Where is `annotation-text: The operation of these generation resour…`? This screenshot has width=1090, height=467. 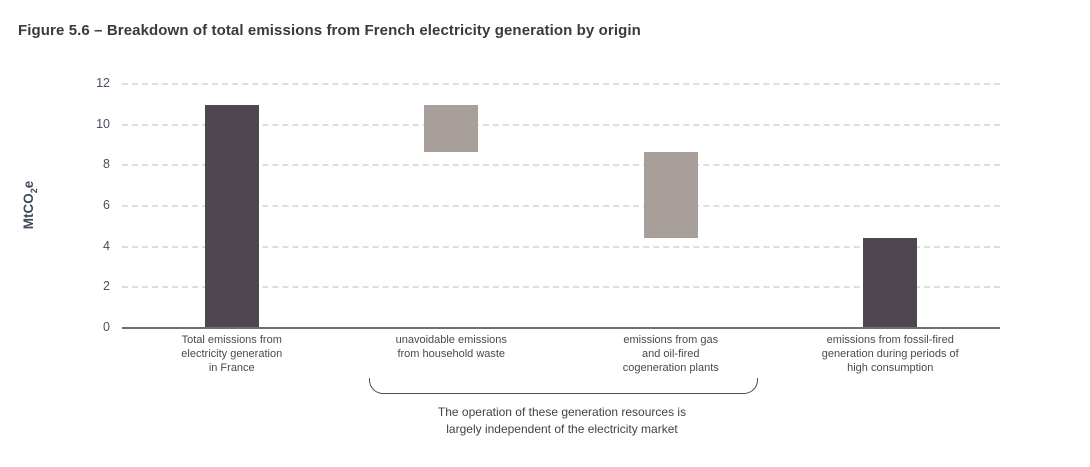
annotation-text: The operation of these generation resour… is located at coordinates (562, 421).